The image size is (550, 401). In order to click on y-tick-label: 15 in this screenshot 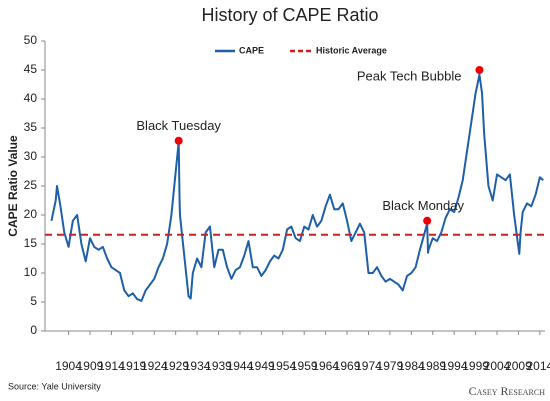, I will do `click(31, 243)`.